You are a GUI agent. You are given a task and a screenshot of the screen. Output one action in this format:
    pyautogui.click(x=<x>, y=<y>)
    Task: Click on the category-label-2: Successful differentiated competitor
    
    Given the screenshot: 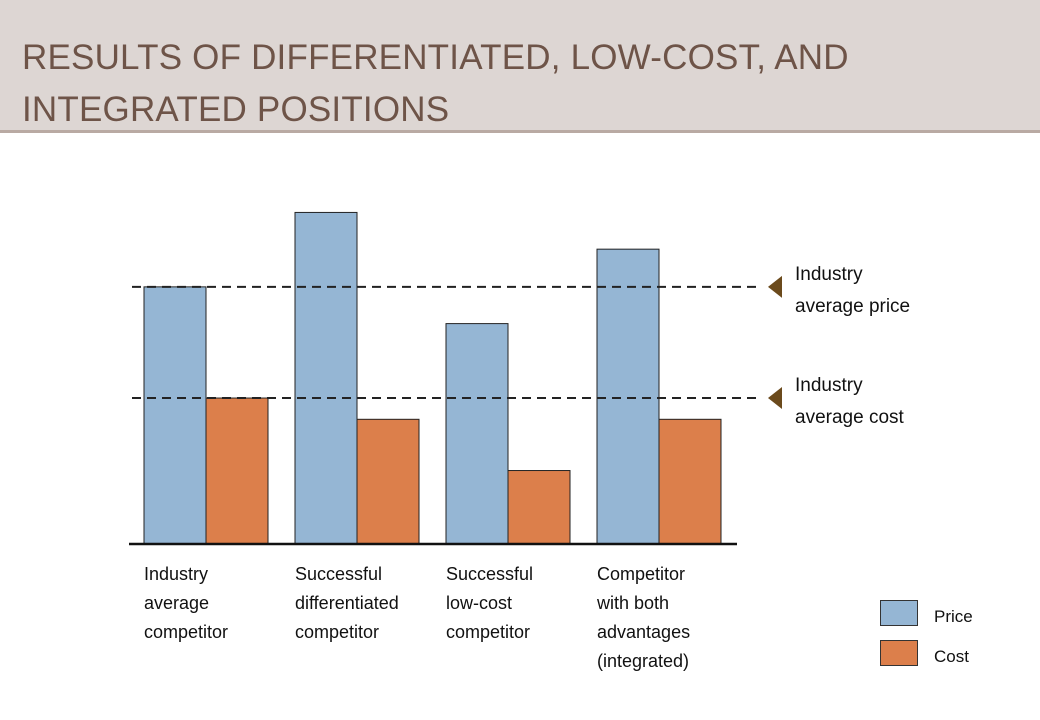 What is the action you would take?
    pyautogui.click(x=347, y=603)
    